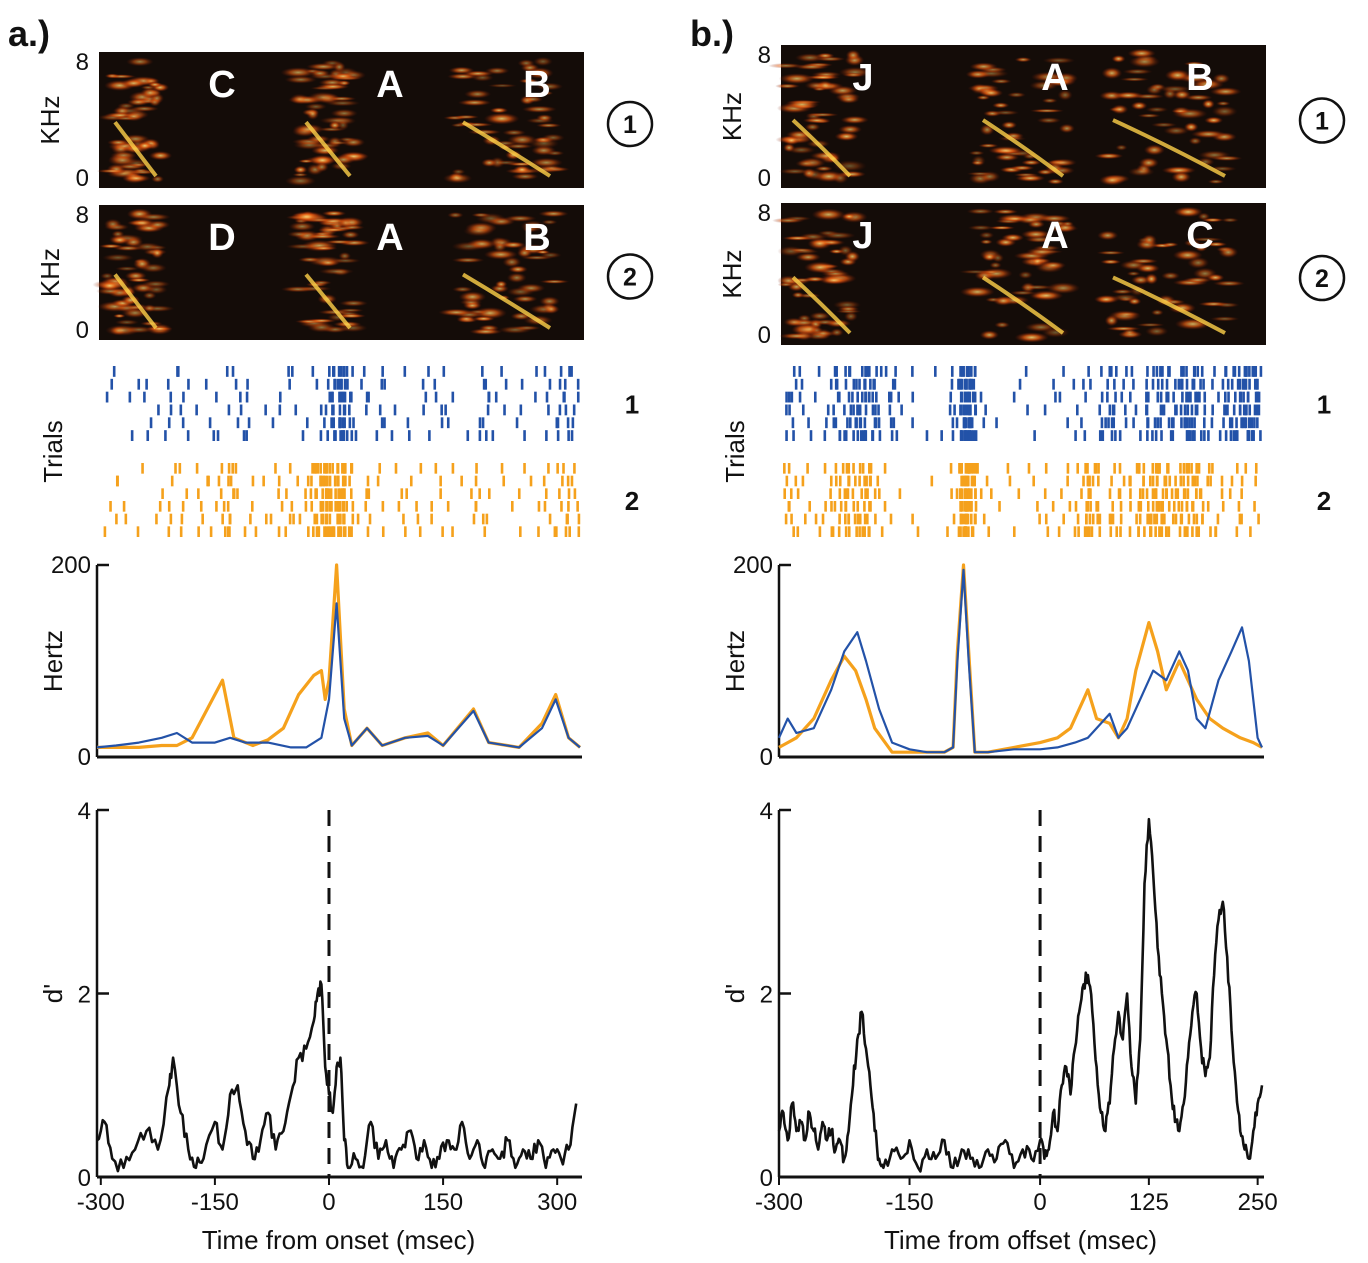 Image resolution: width=1368 pixels, height=1263 pixels. I want to click on condition-circle-label: 2, so click(1322, 279).